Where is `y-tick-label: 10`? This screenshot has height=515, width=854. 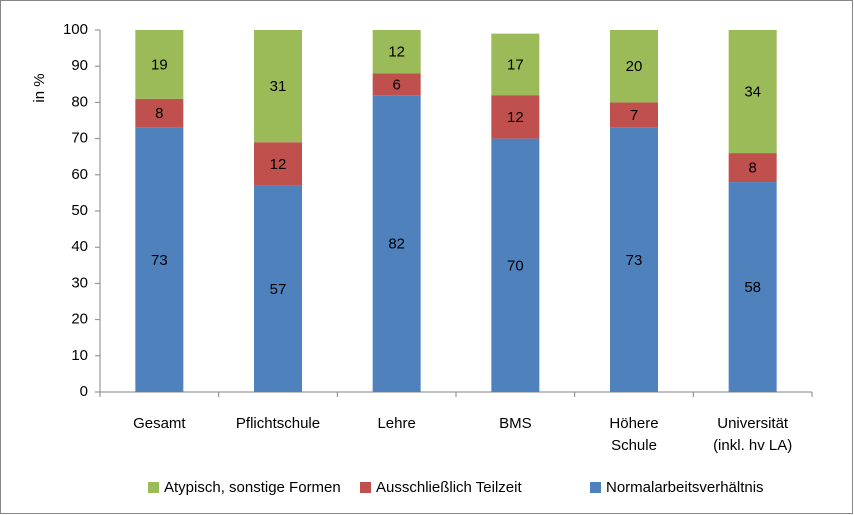 y-tick-label: 10 is located at coordinates (79, 355).